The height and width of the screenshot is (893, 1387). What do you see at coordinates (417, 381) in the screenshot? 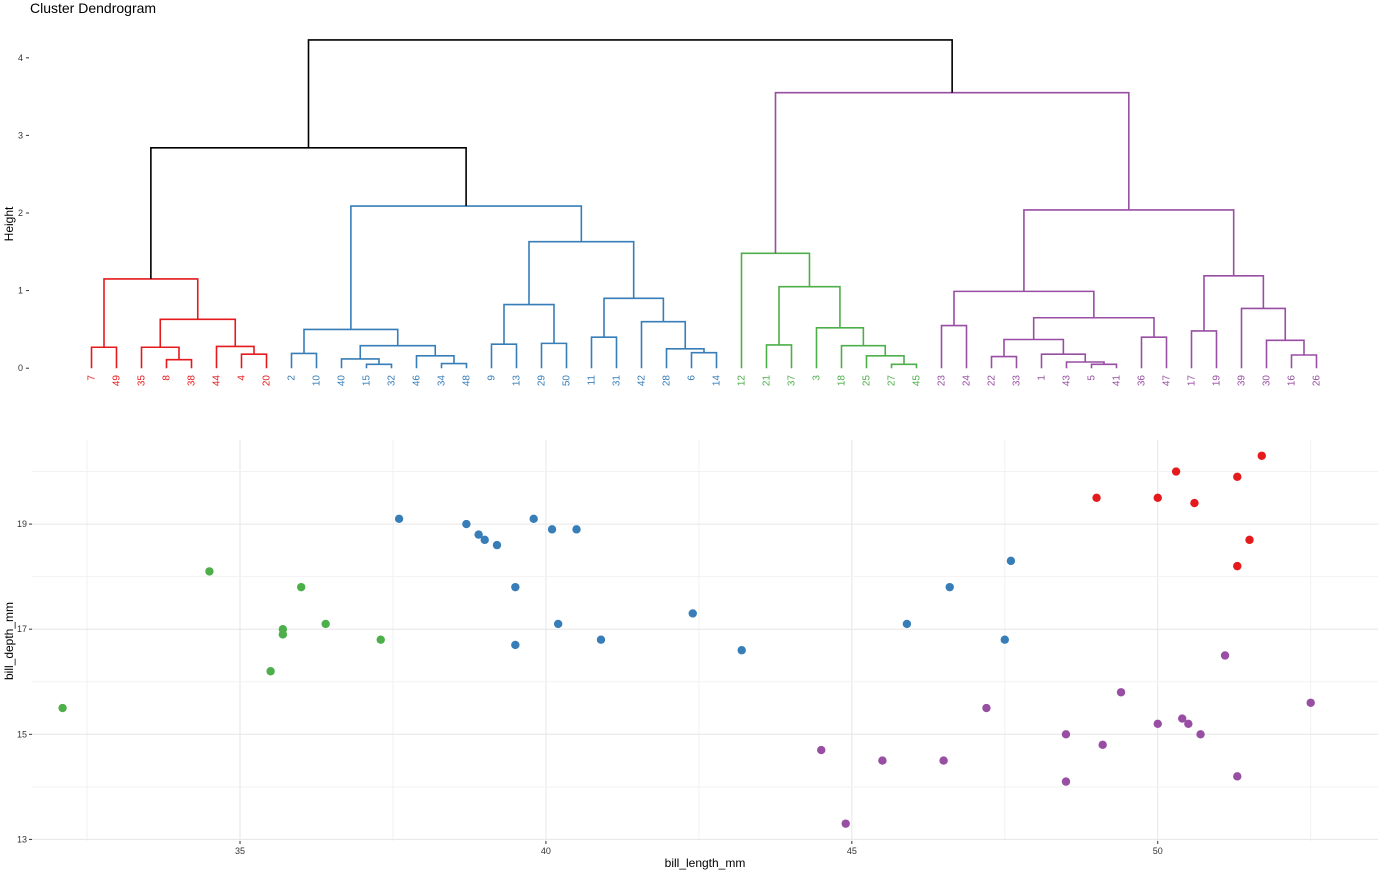
I see `dendrogram-leaf-label: 46` at bounding box center [417, 381].